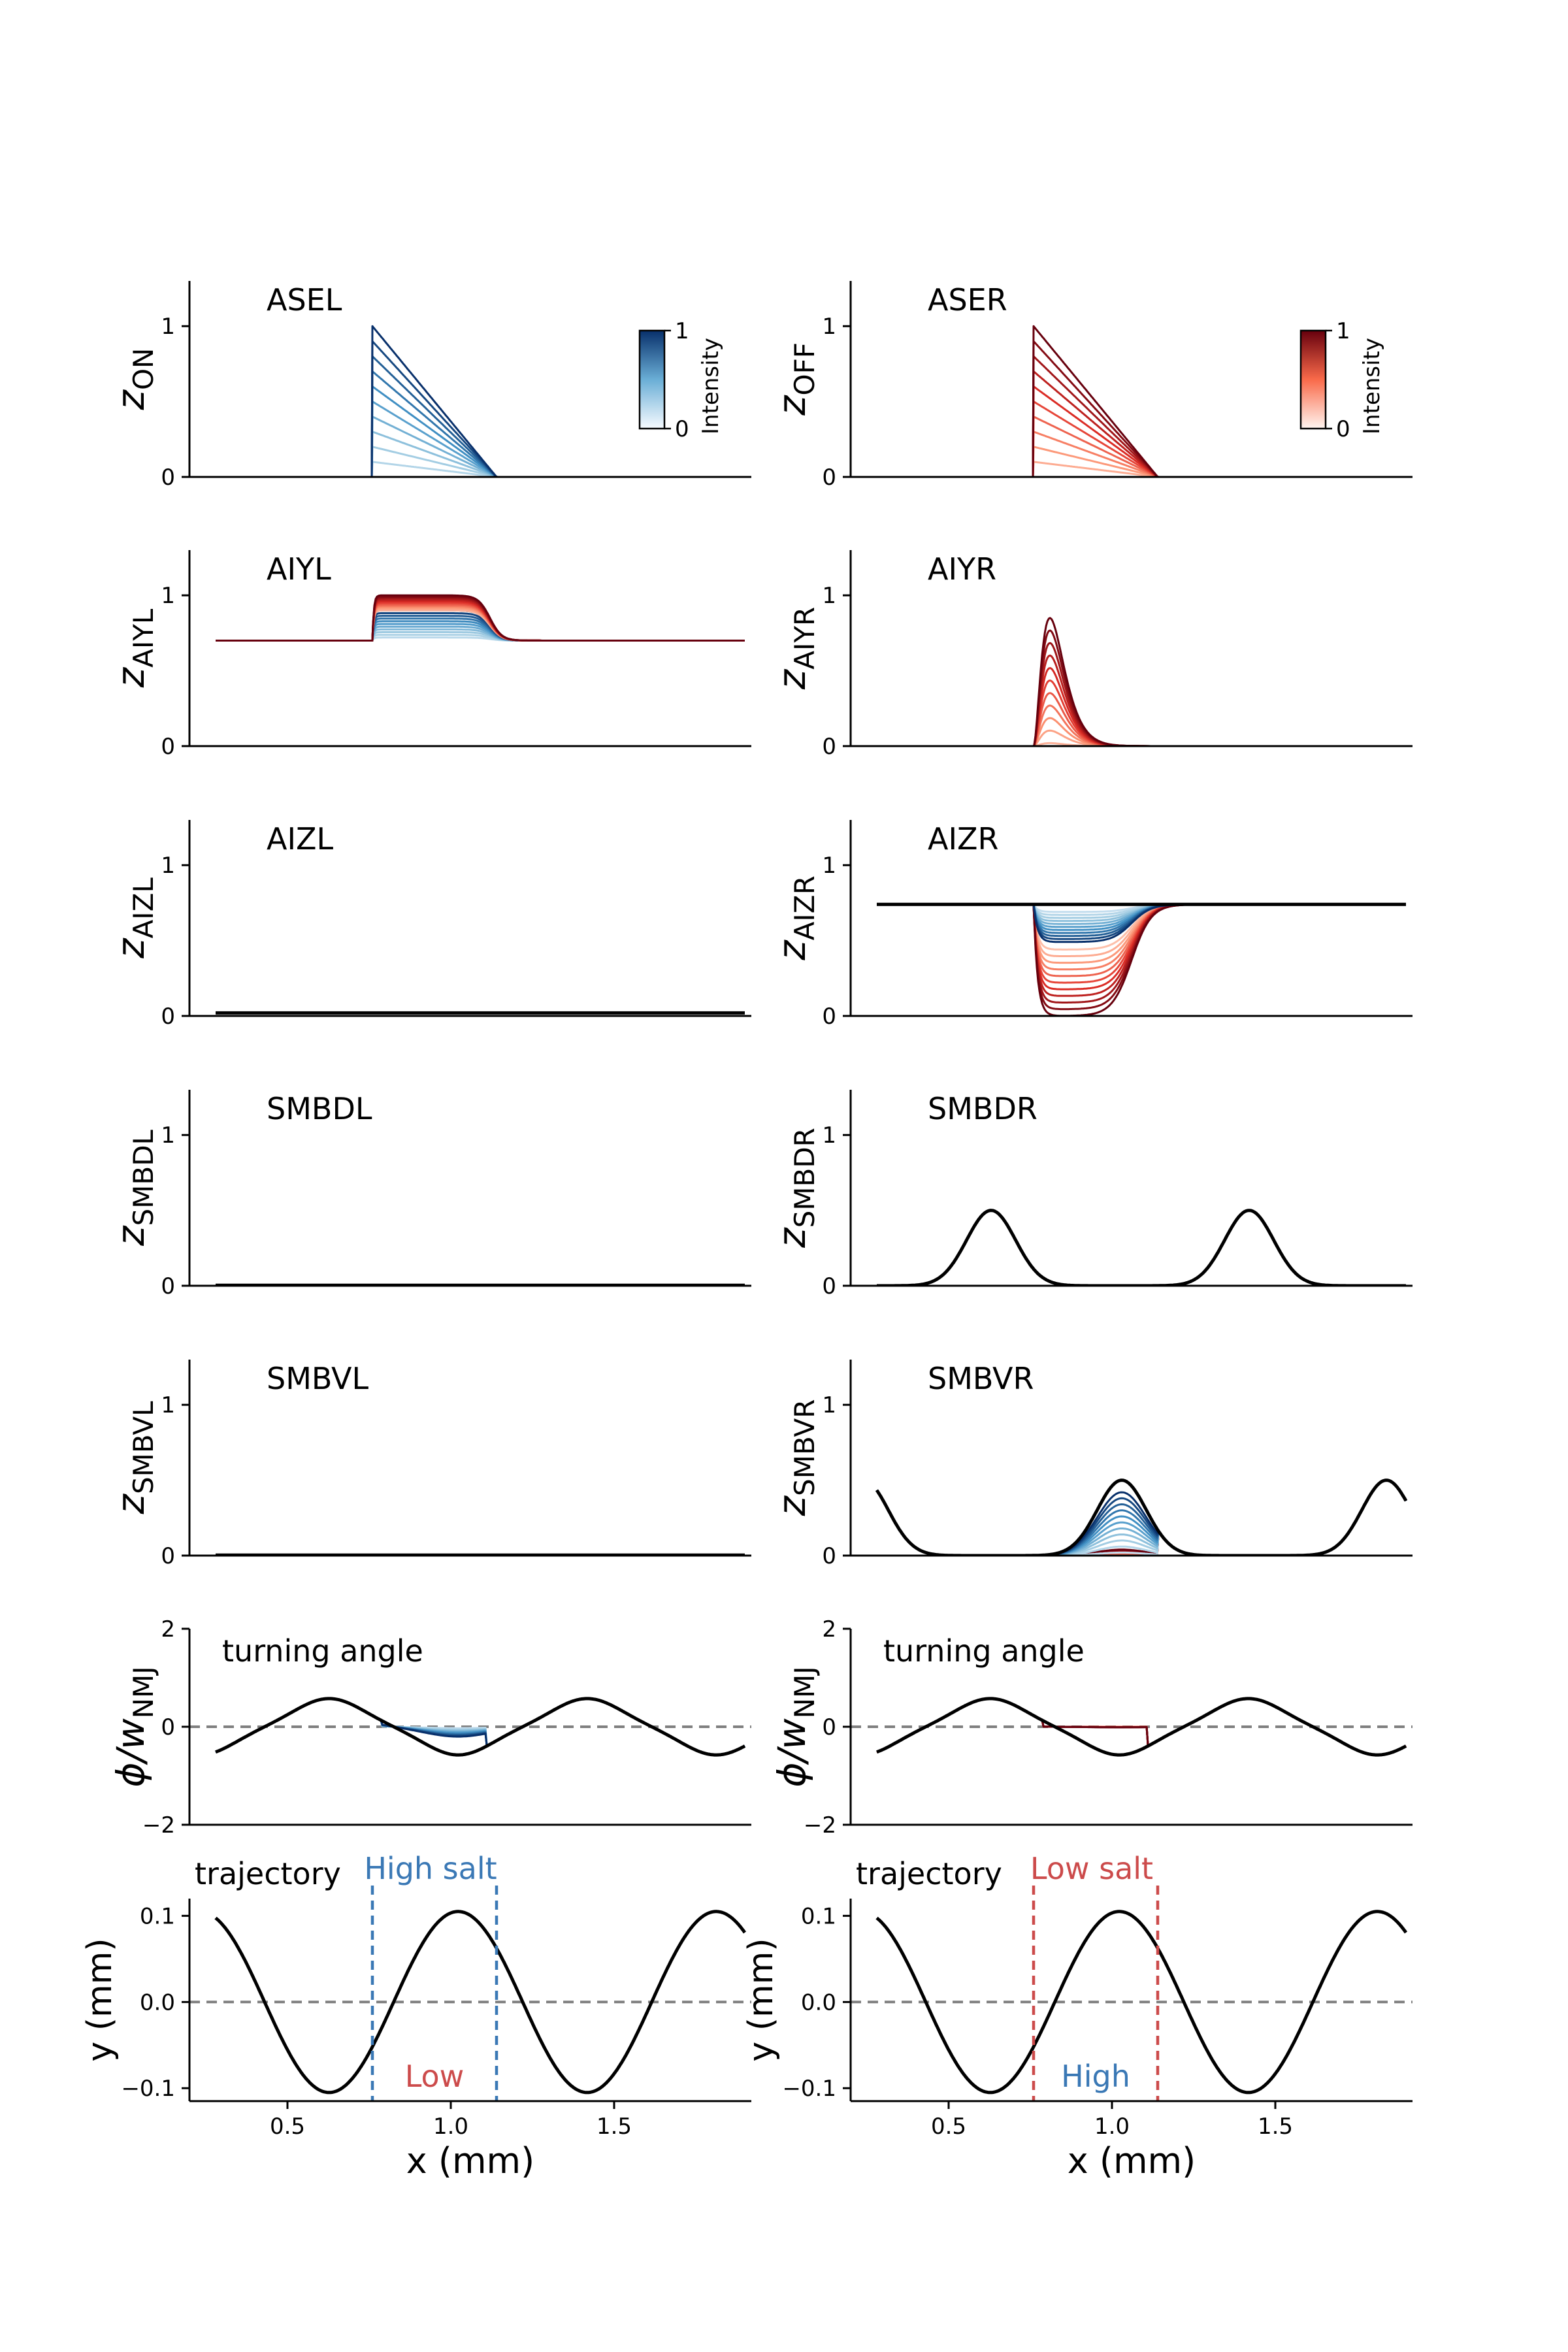  I want to click on panel-smbdl: 0 1 SMBDL zSMBDL, so click(429, 1194).